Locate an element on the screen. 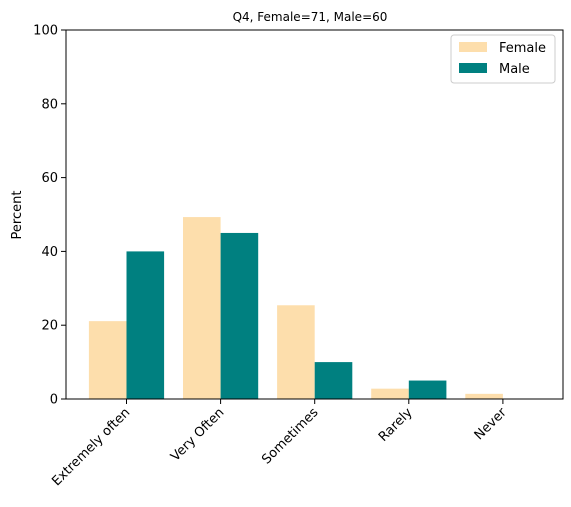 The height and width of the screenshot is (507, 571). y-tick-label-3: 60 is located at coordinates (49, 178).